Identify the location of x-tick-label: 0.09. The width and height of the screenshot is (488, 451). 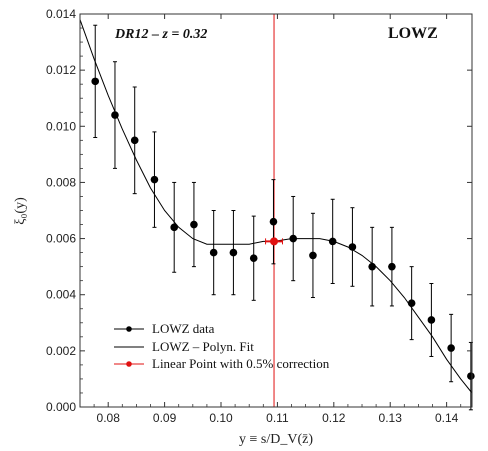
(165, 418).